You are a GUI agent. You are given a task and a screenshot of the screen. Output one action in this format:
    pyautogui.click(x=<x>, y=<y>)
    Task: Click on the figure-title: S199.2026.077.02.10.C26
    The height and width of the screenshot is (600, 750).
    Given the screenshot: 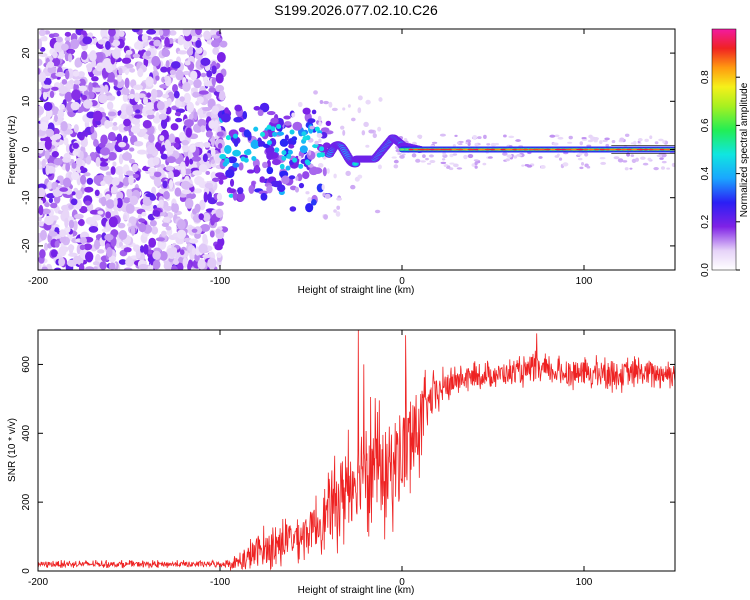 What is the action you would take?
    pyautogui.click(x=356, y=10)
    